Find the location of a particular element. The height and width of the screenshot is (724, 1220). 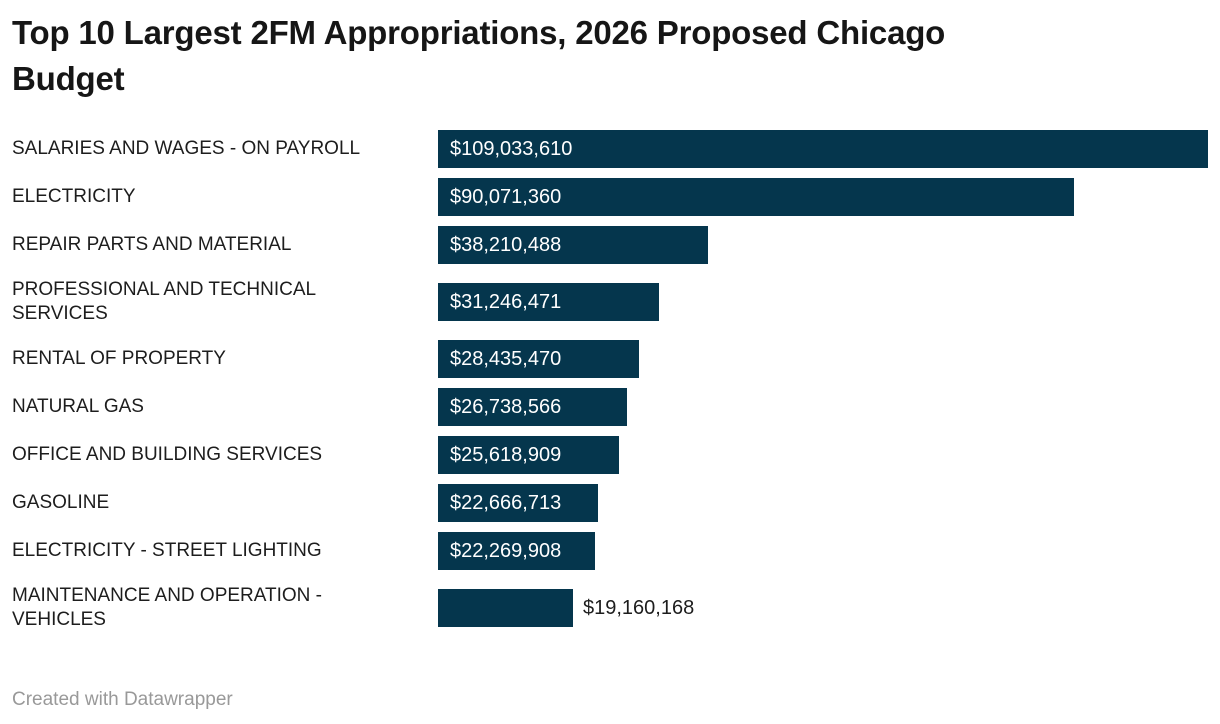

datawrapper-attribution-link: Created with Datawrapper is located at coordinates (122, 699).